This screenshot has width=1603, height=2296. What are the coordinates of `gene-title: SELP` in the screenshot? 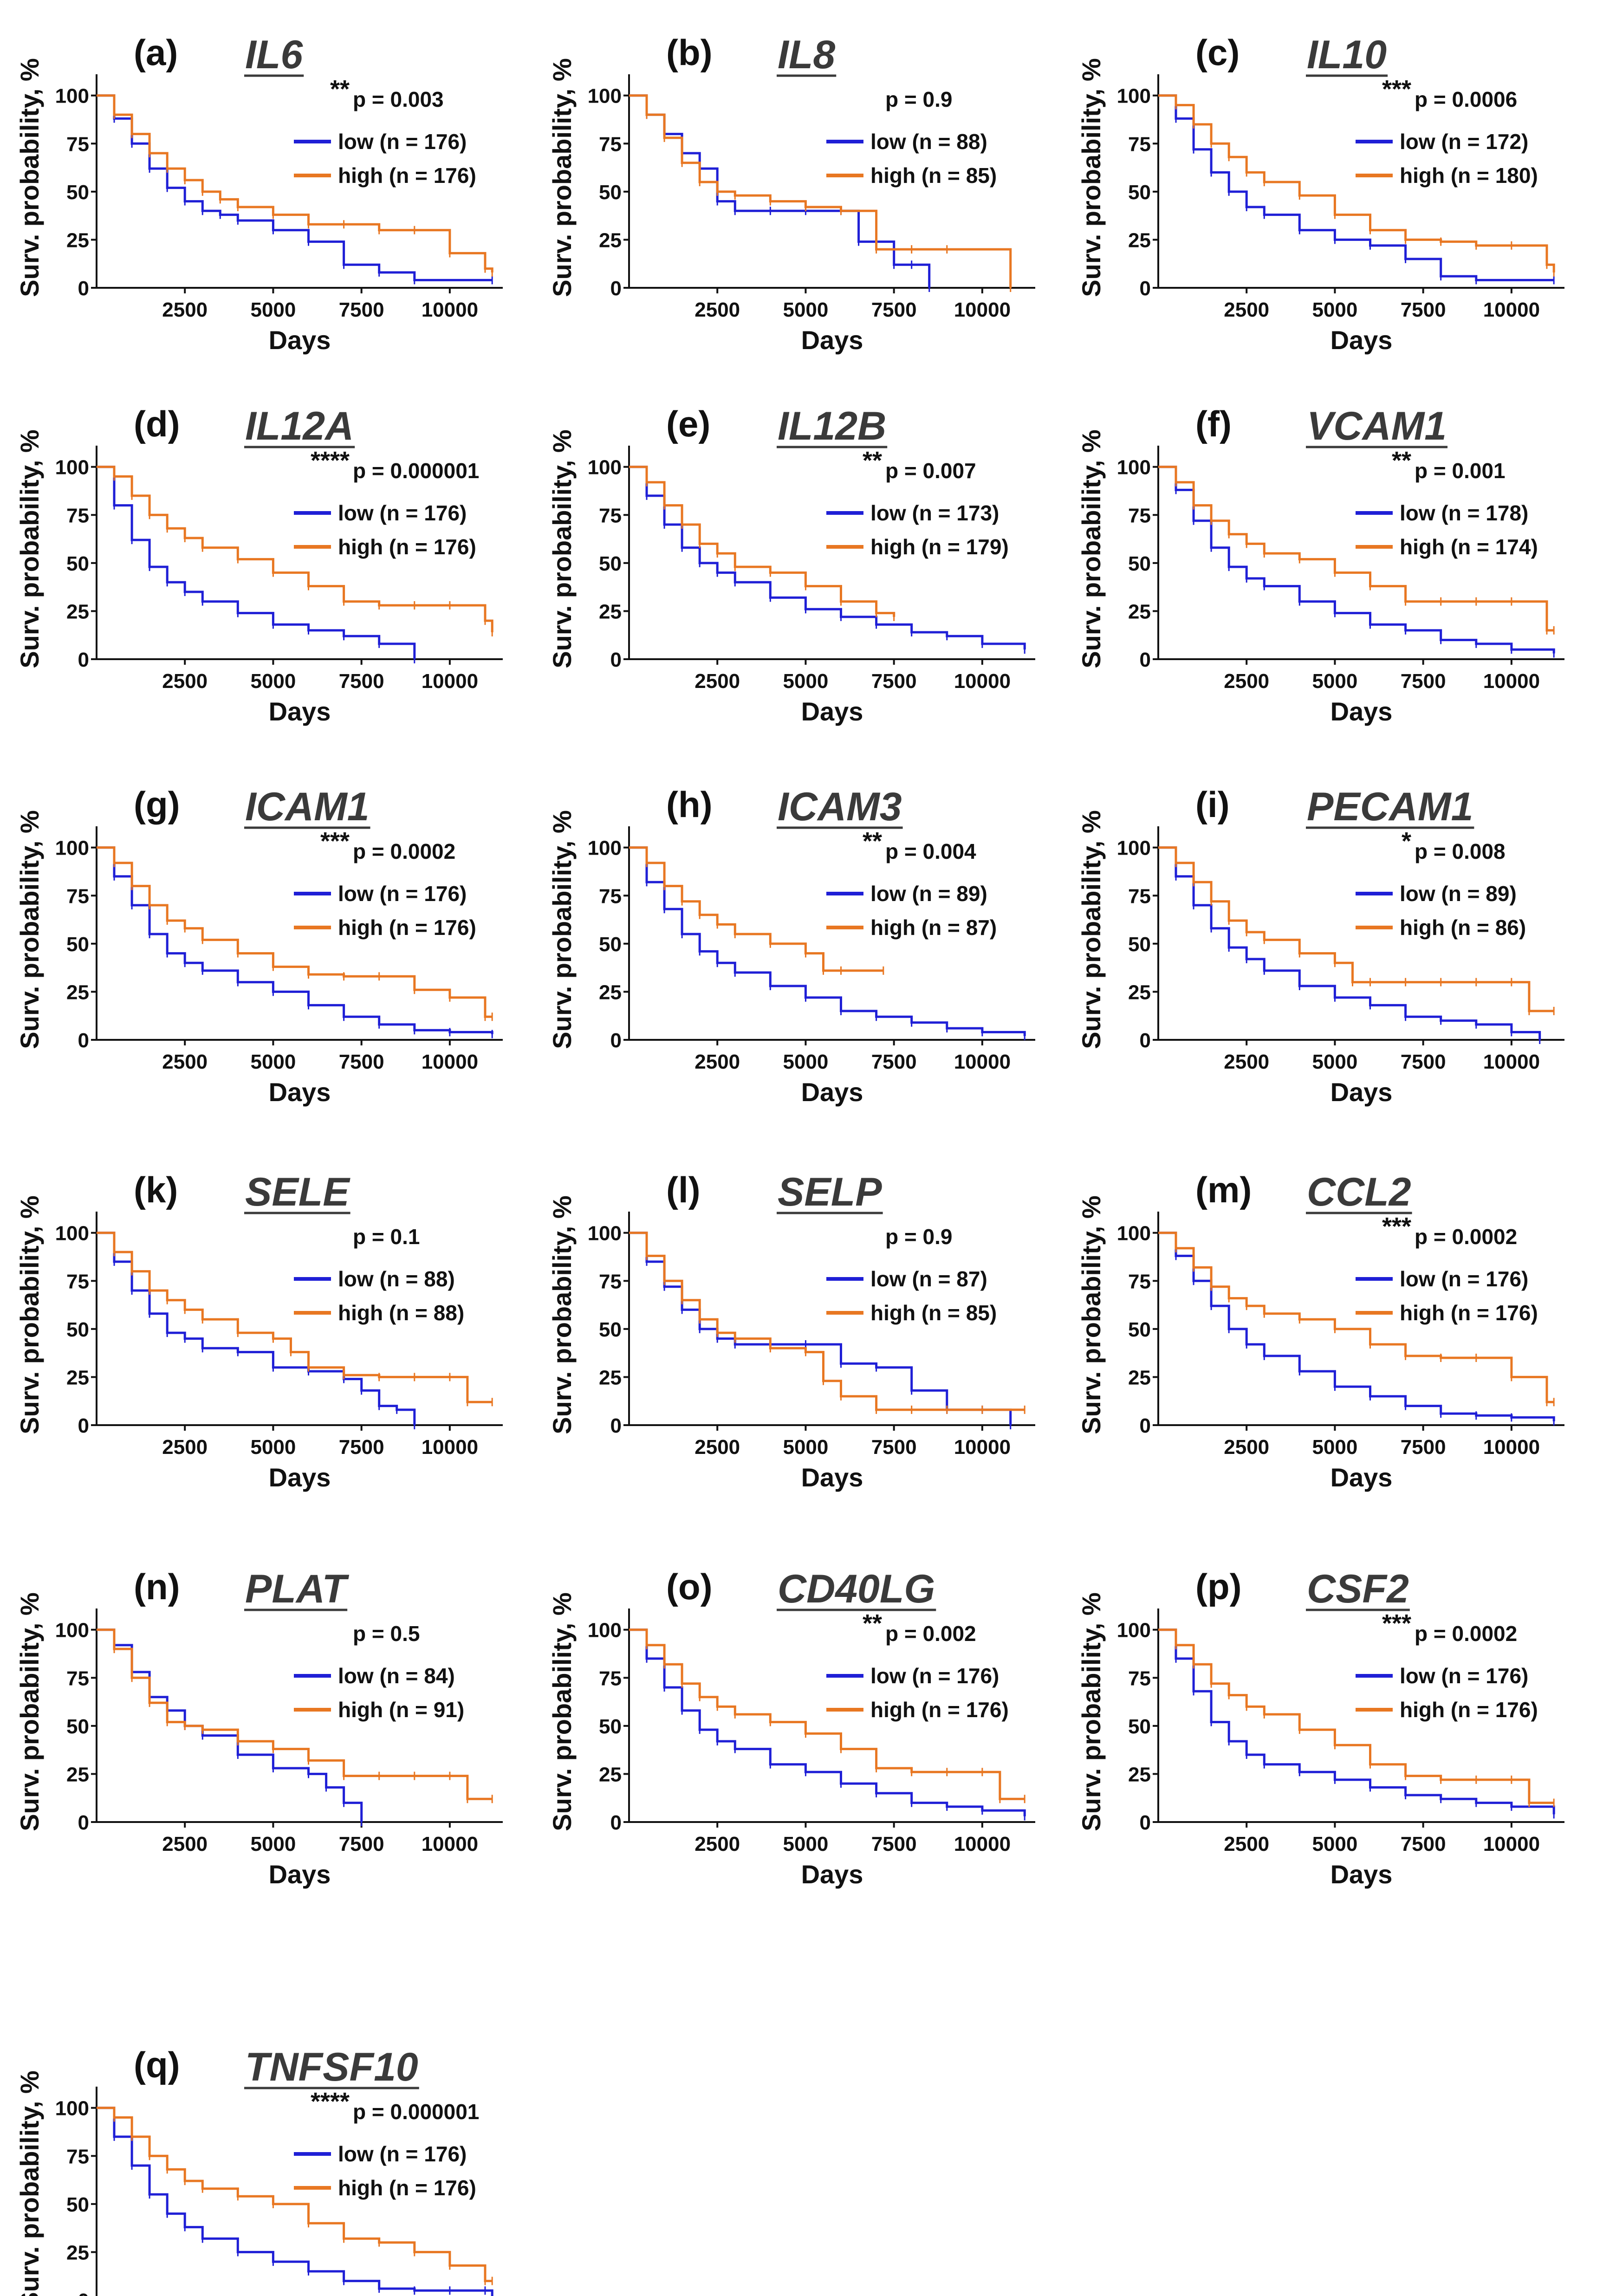 It's located at (830, 1192).